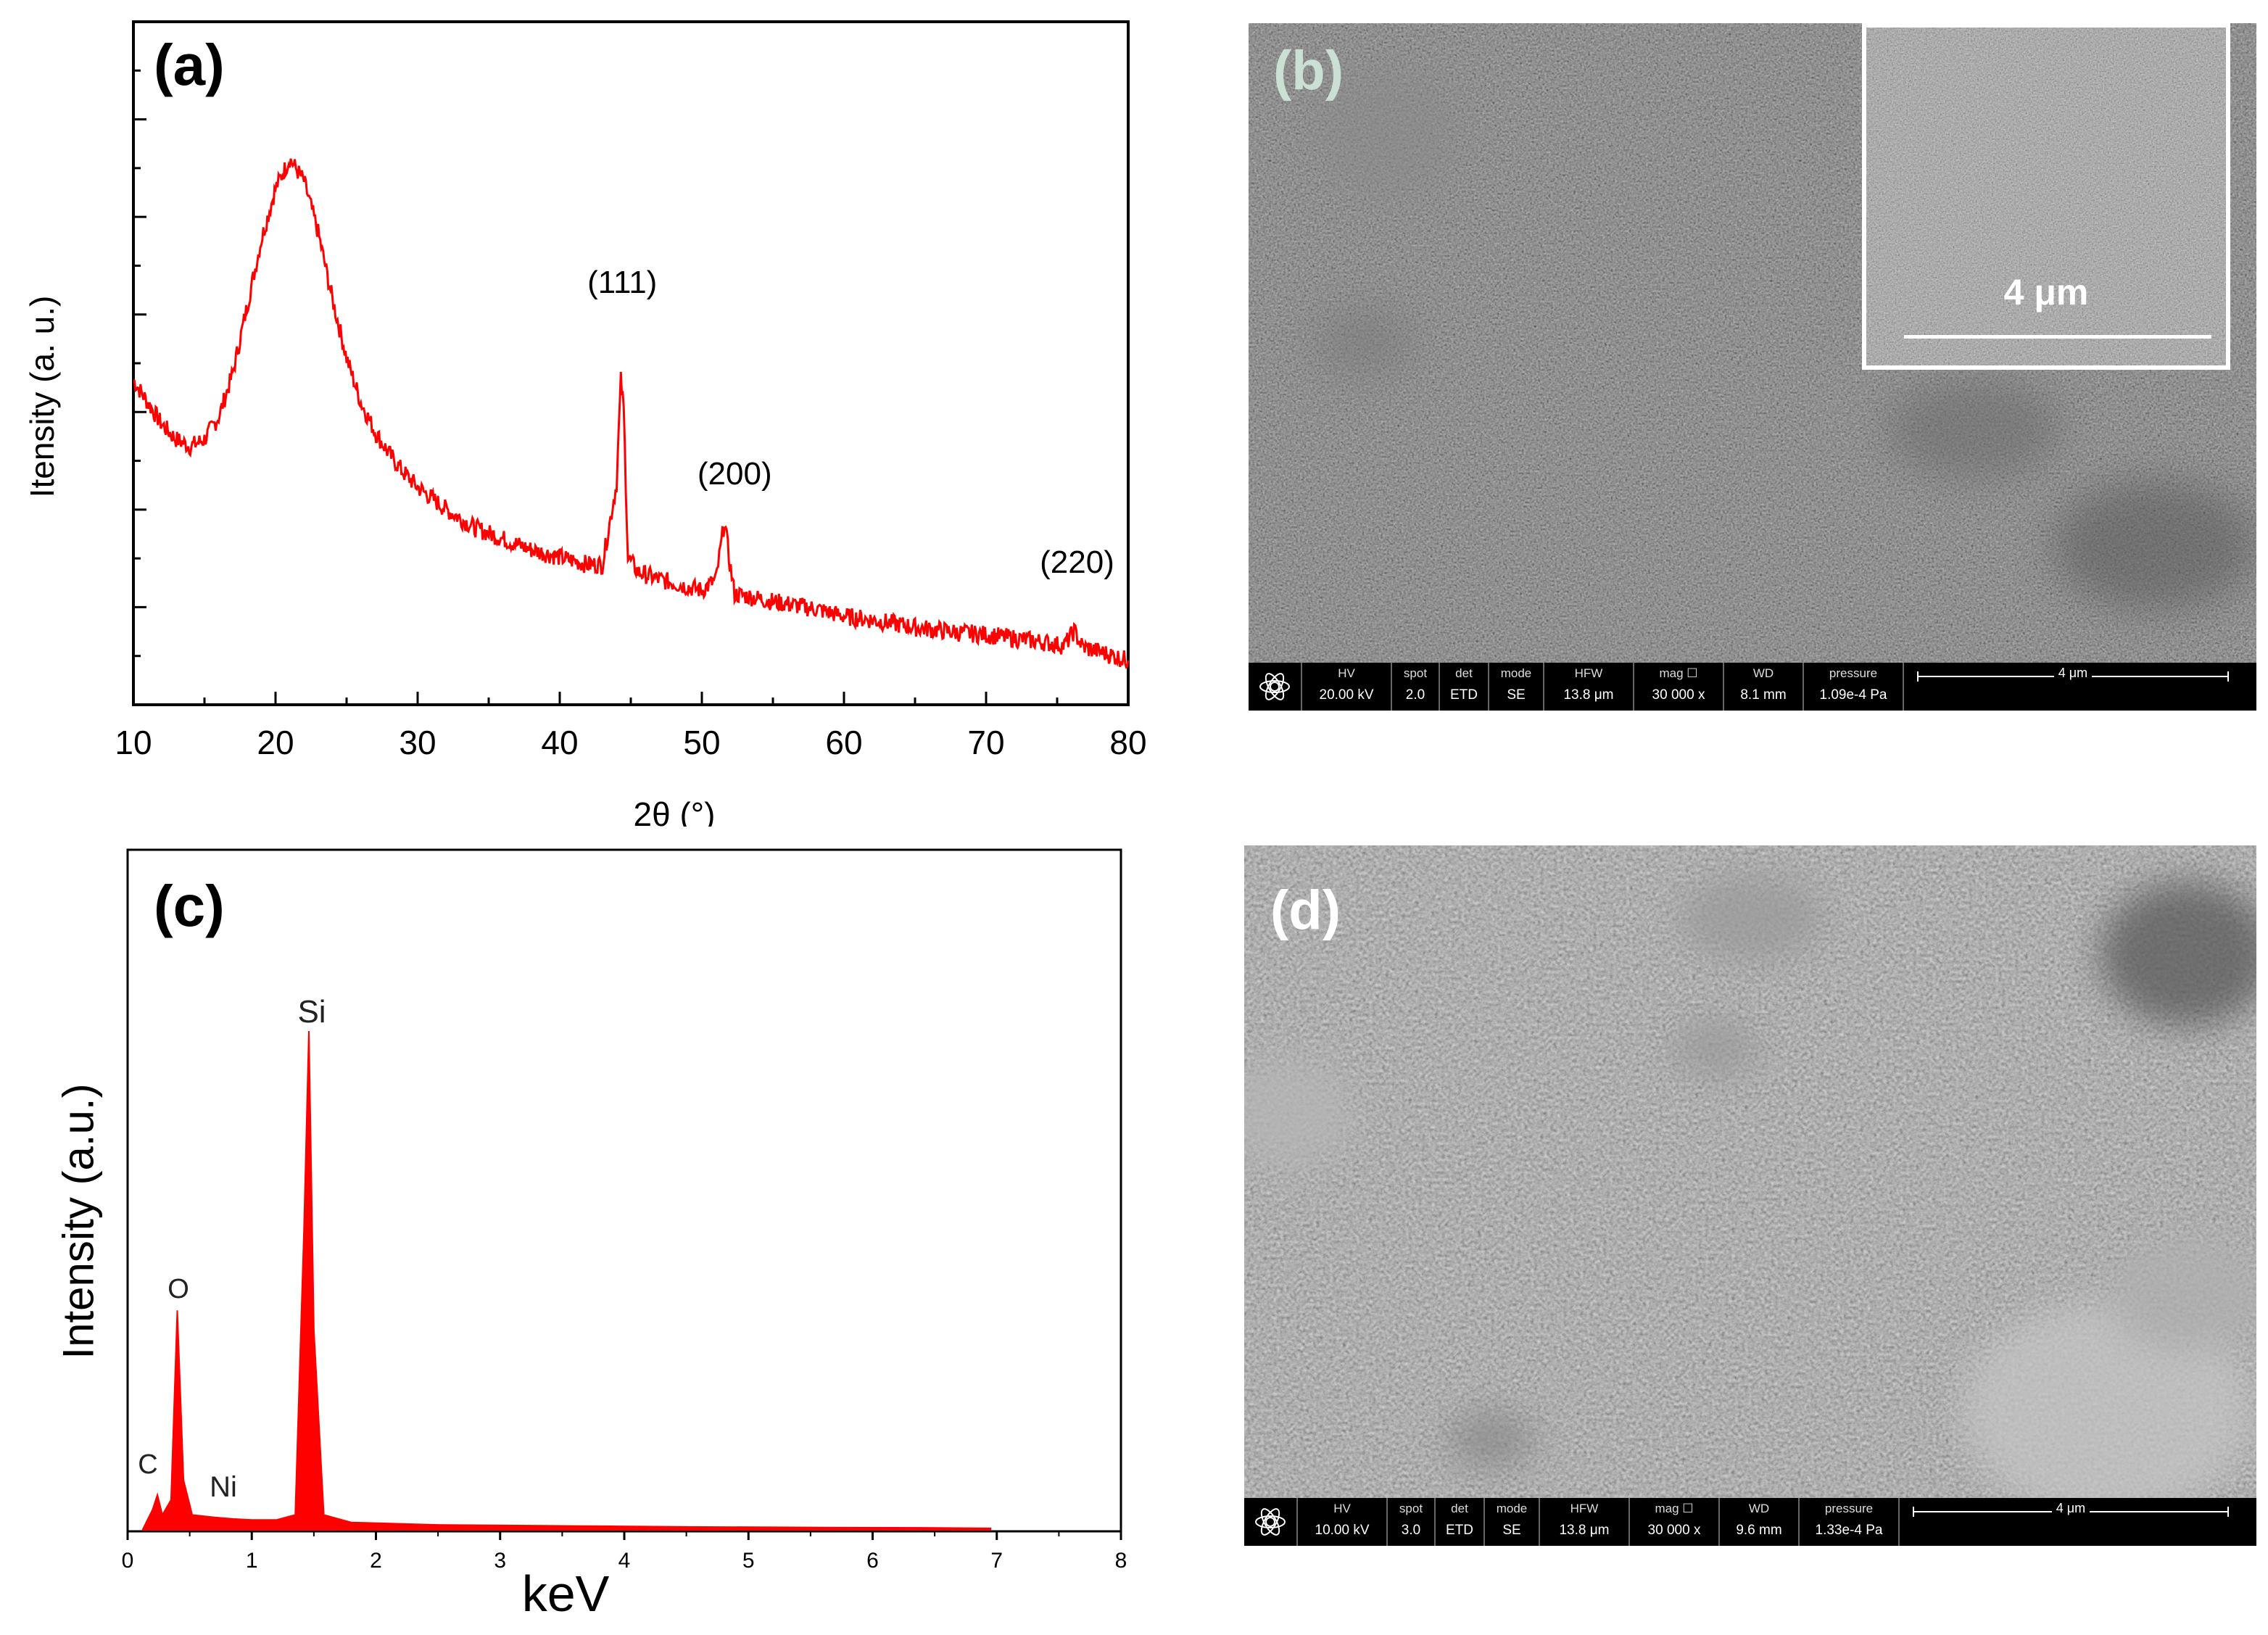 The height and width of the screenshot is (1635, 2268). What do you see at coordinates (996, 1561) in the screenshot?
I see `x-tick-label: 7` at bounding box center [996, 1561].